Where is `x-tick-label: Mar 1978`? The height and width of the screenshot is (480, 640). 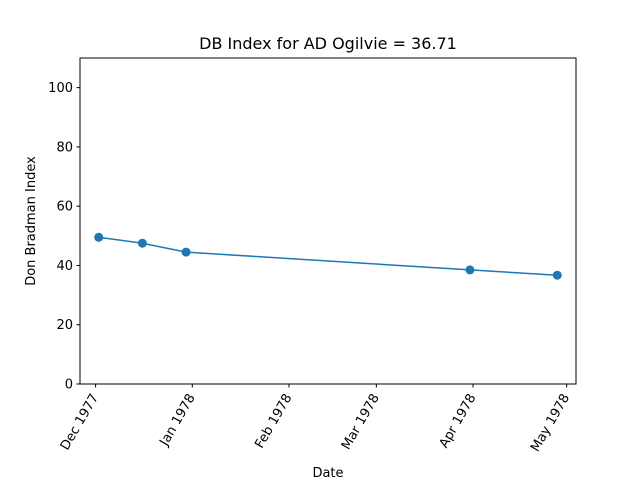 x-tick-label: Mar 1978 is located at coordinates (361, 422).